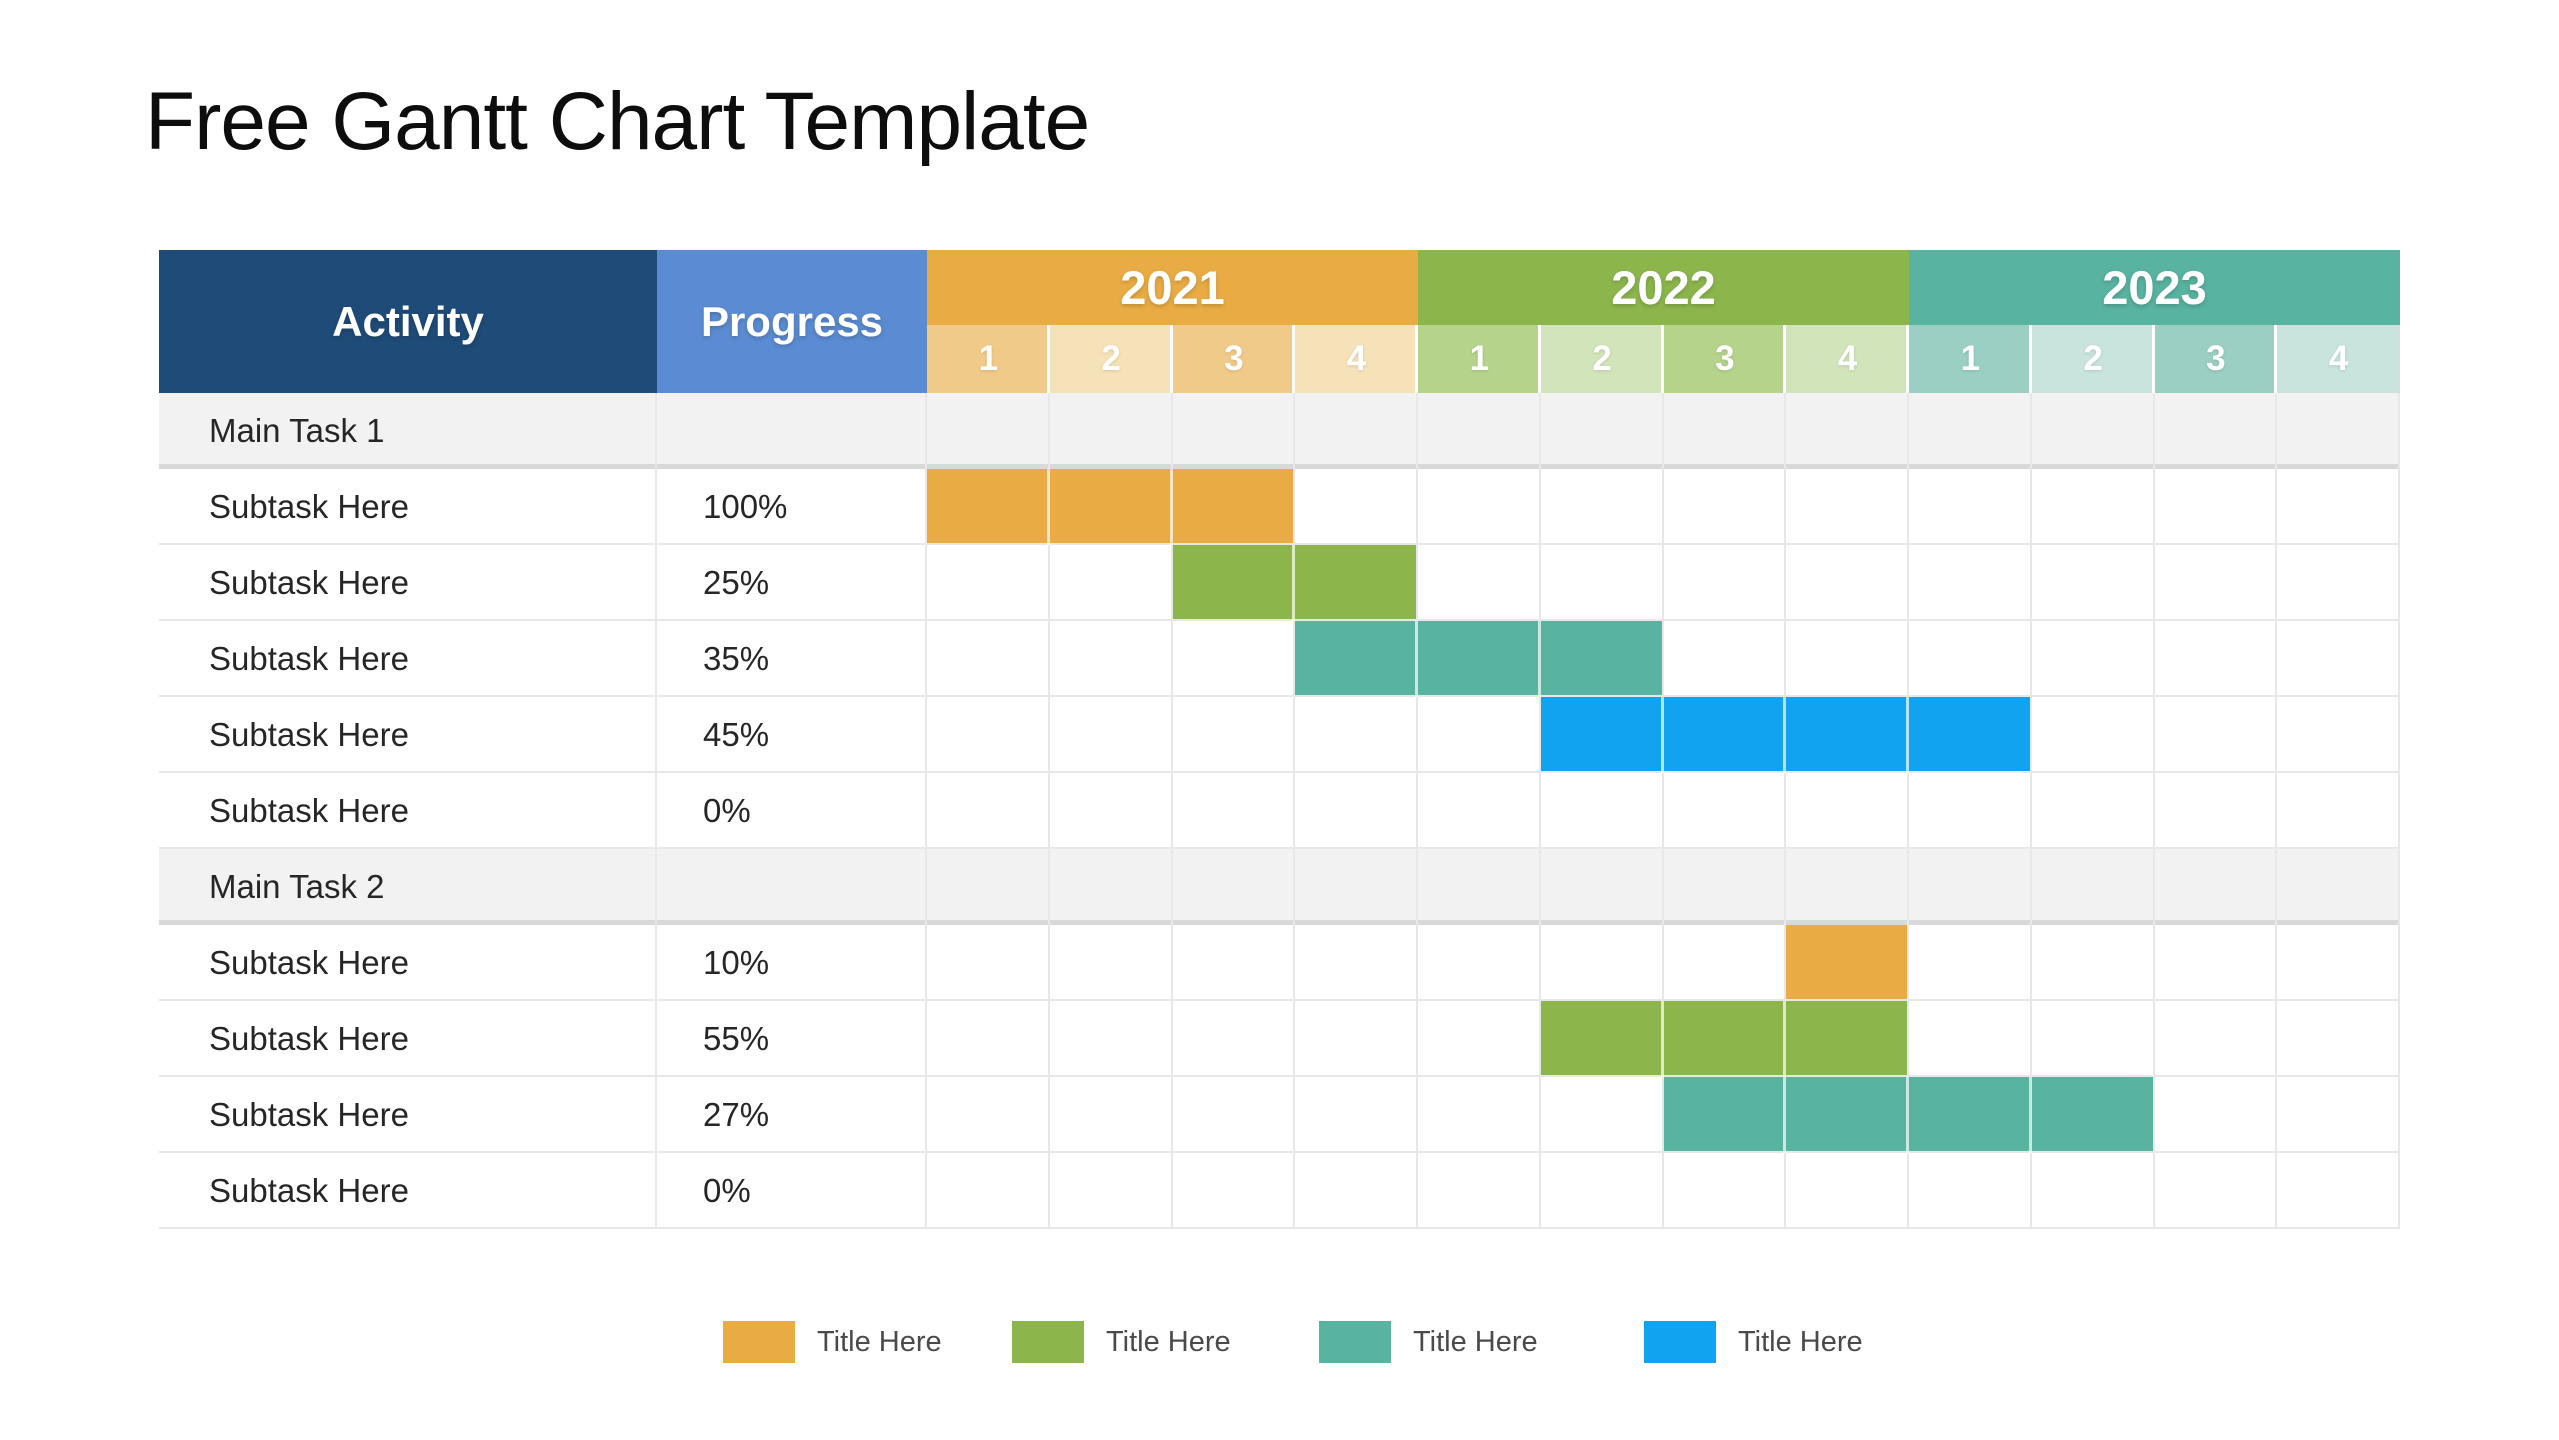  What do you see at coordinates (408, 887) in the screenshot?
I see `section-row-label: Main Task 2` at bounding box center [408, 887].